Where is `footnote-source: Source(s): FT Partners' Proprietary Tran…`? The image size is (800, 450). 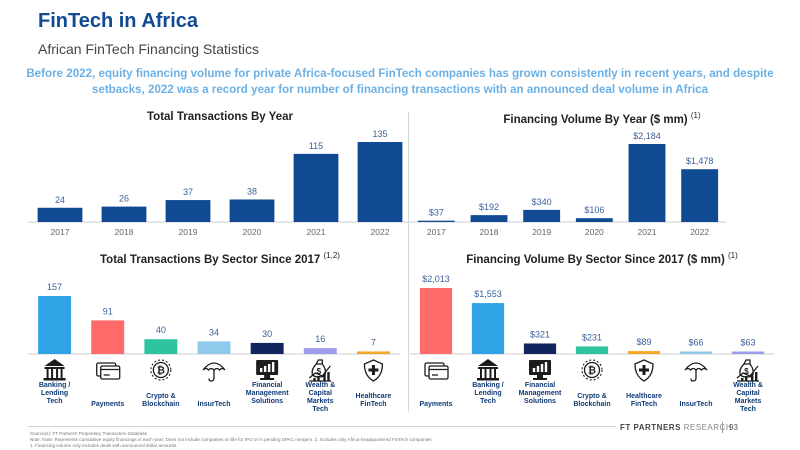
footnote-source: Source(s): FT Partners' Proprietary Tran… is located at coordinates (89, 433).